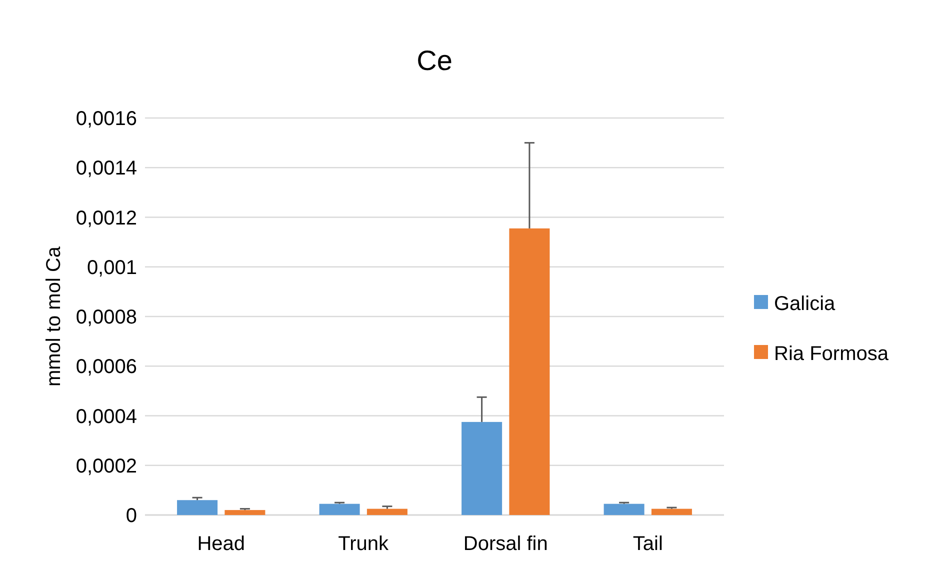 The width and height of the screenshot is (932, 570). I want to click on y-tick-label: 0,0002, so click(106, 466).